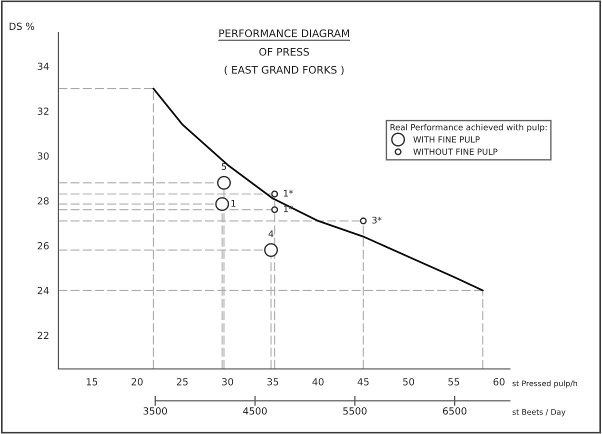 This screenshot has height=434, width=602. Describe the element at coordinates (92, 382) in the screenshot. I see `x-tick-label: 15` at that location.